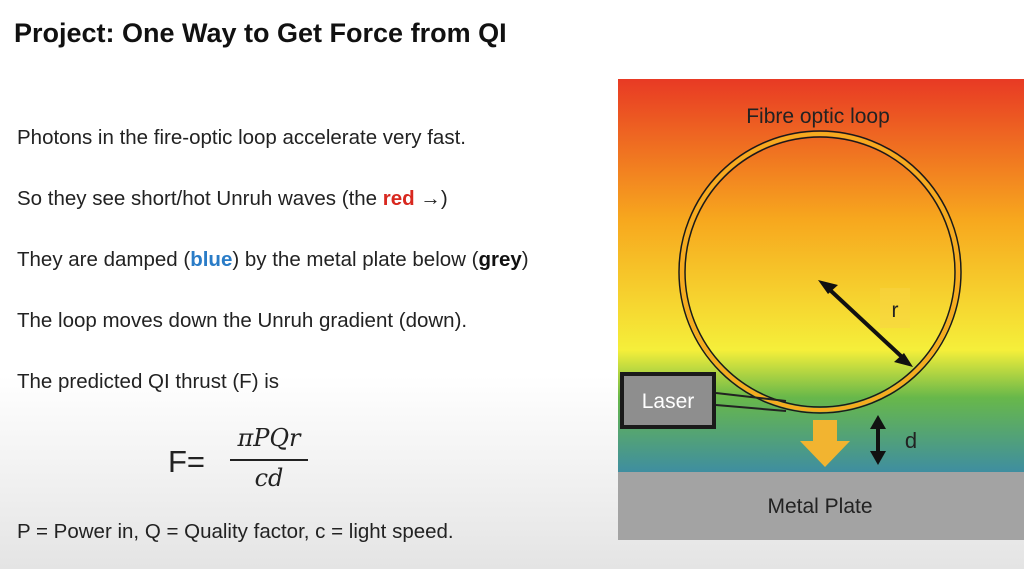 The height and width of the screenshot is (569, 1024). What do you see at coordinates (104, 259) in the screenshot?
I see `bullet-text: They are damped (` at bounding box center [104, 259].